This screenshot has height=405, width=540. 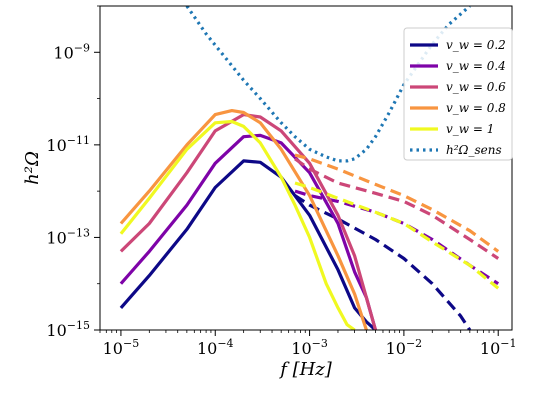 What do you see at coordinates (498, 347) in the screenshot?
I see `x-tick-label: 10⁻¹` at bounding box center [498, 347].